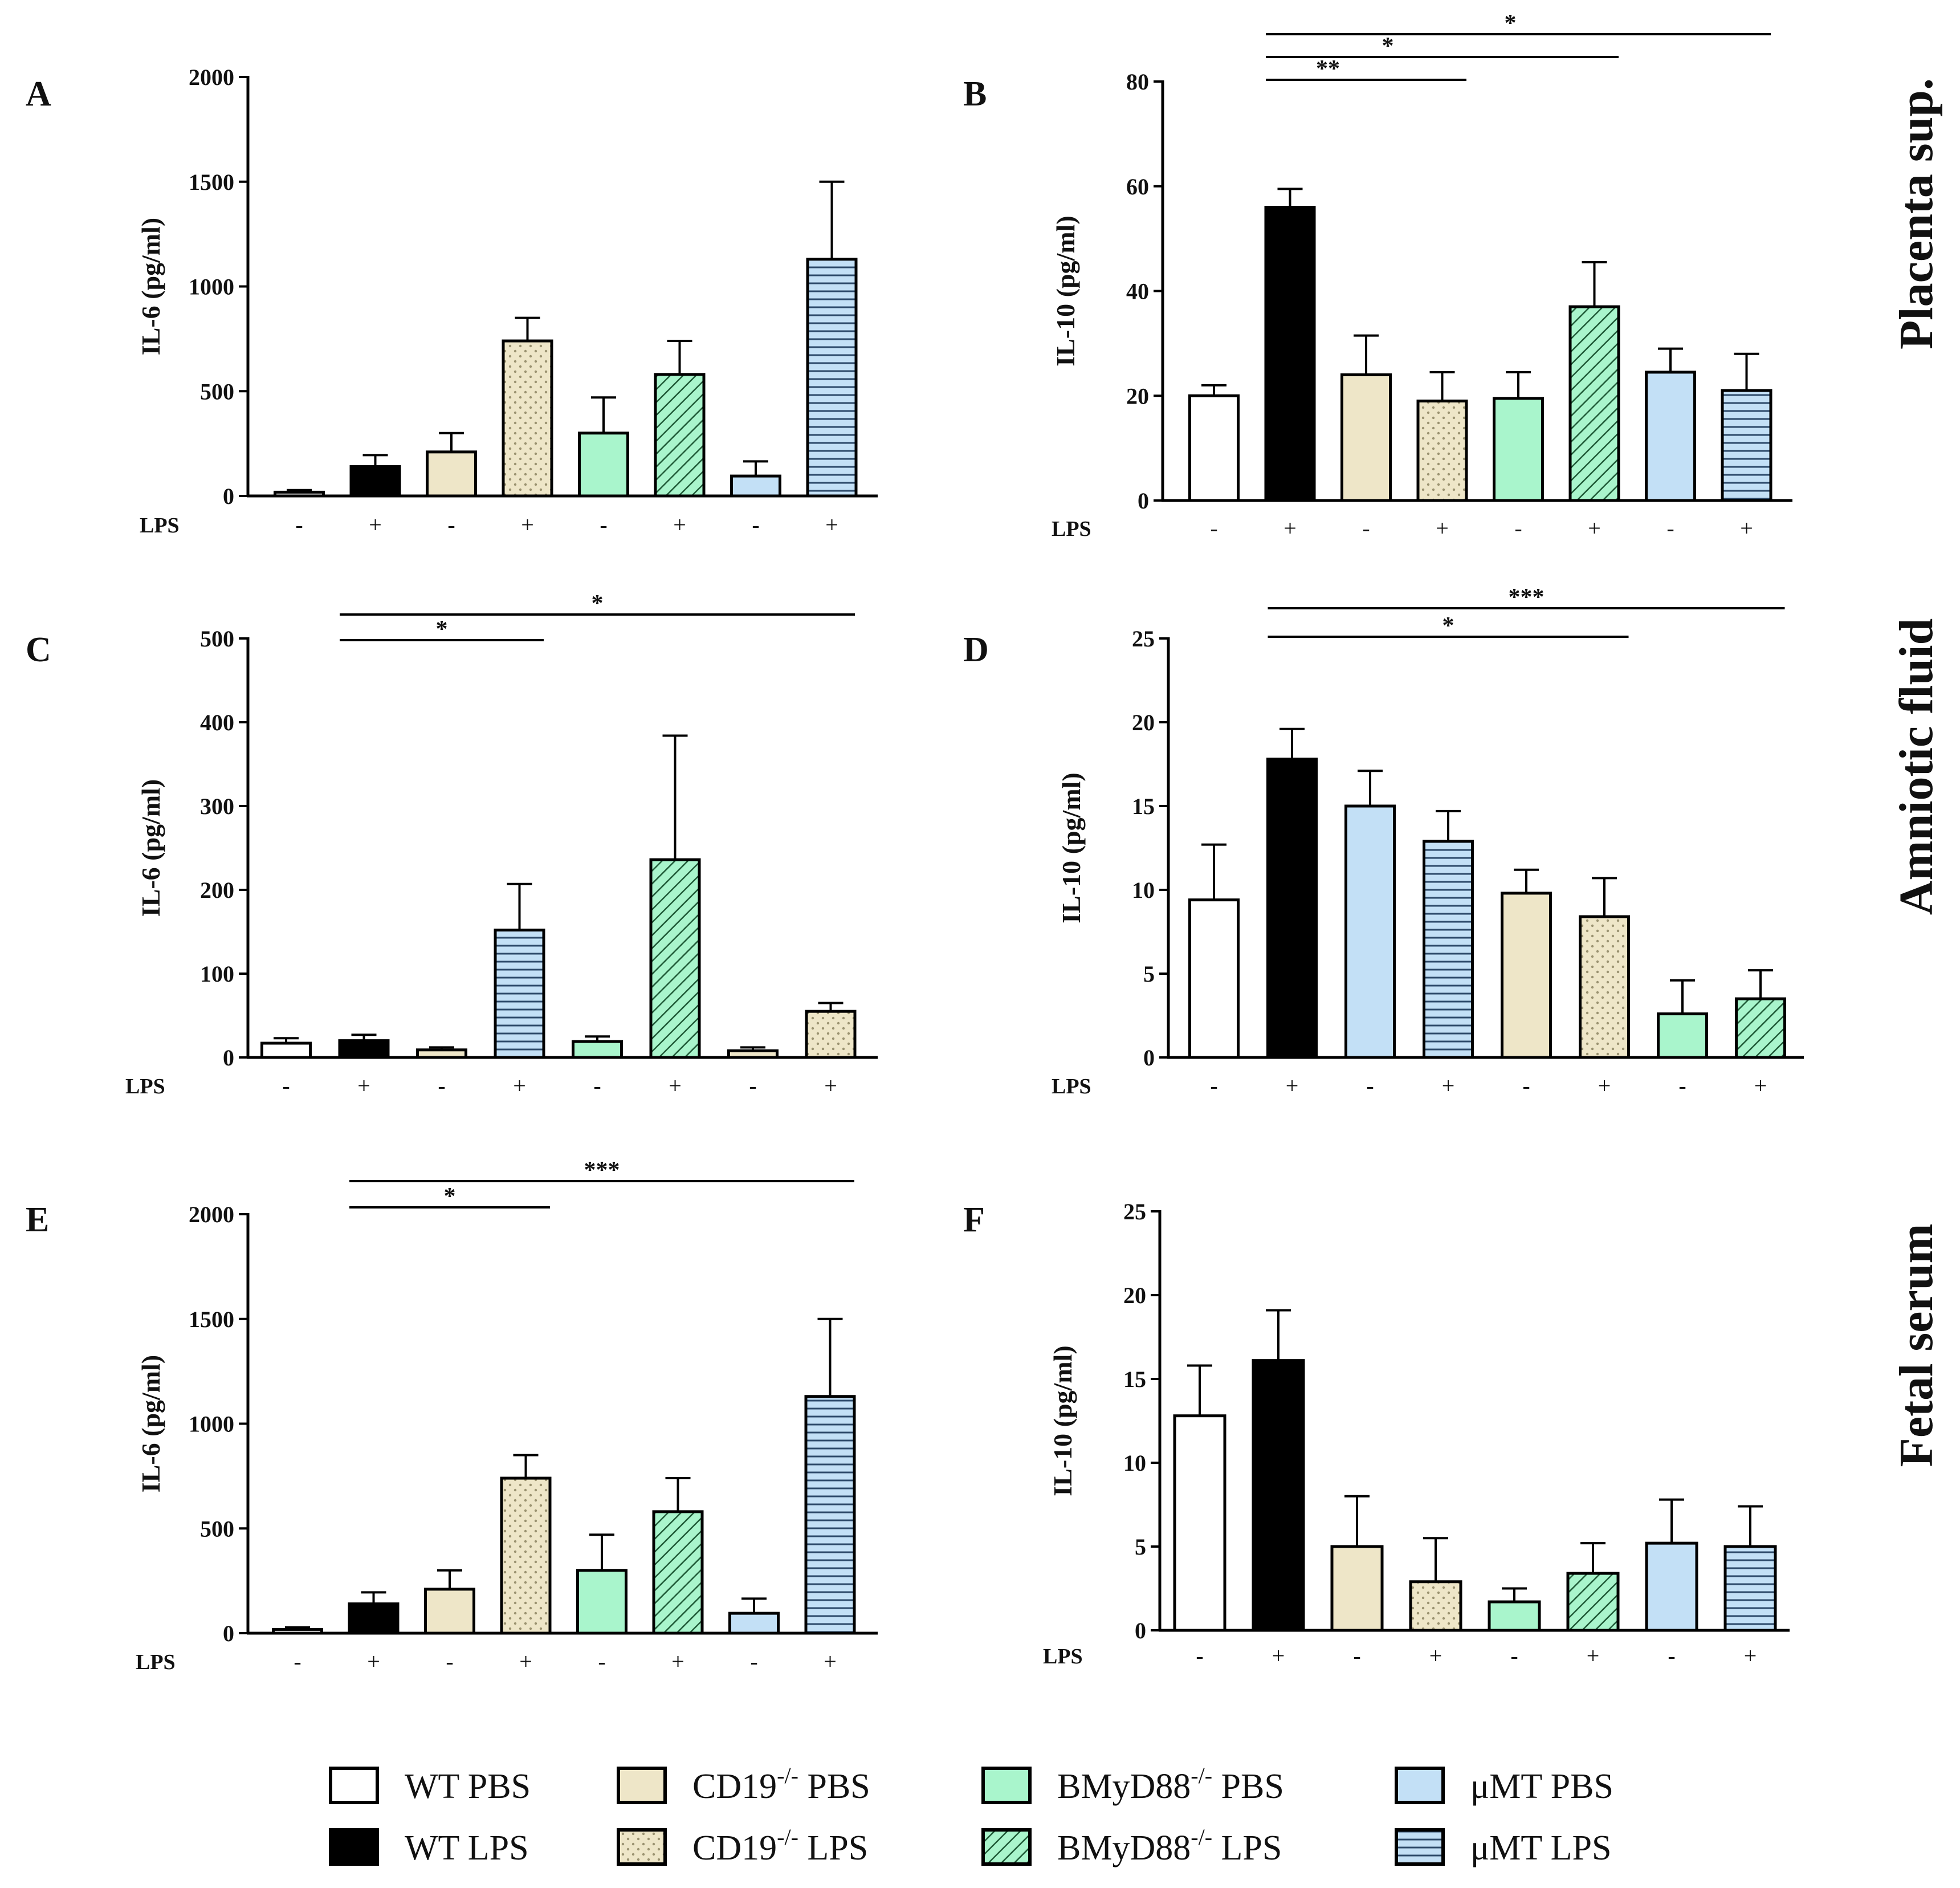 This screenshot has height=1888, width=1960. Describe the element at coordinates (976, 649) in the screenshot. I see `panel-letter: D` at that location.